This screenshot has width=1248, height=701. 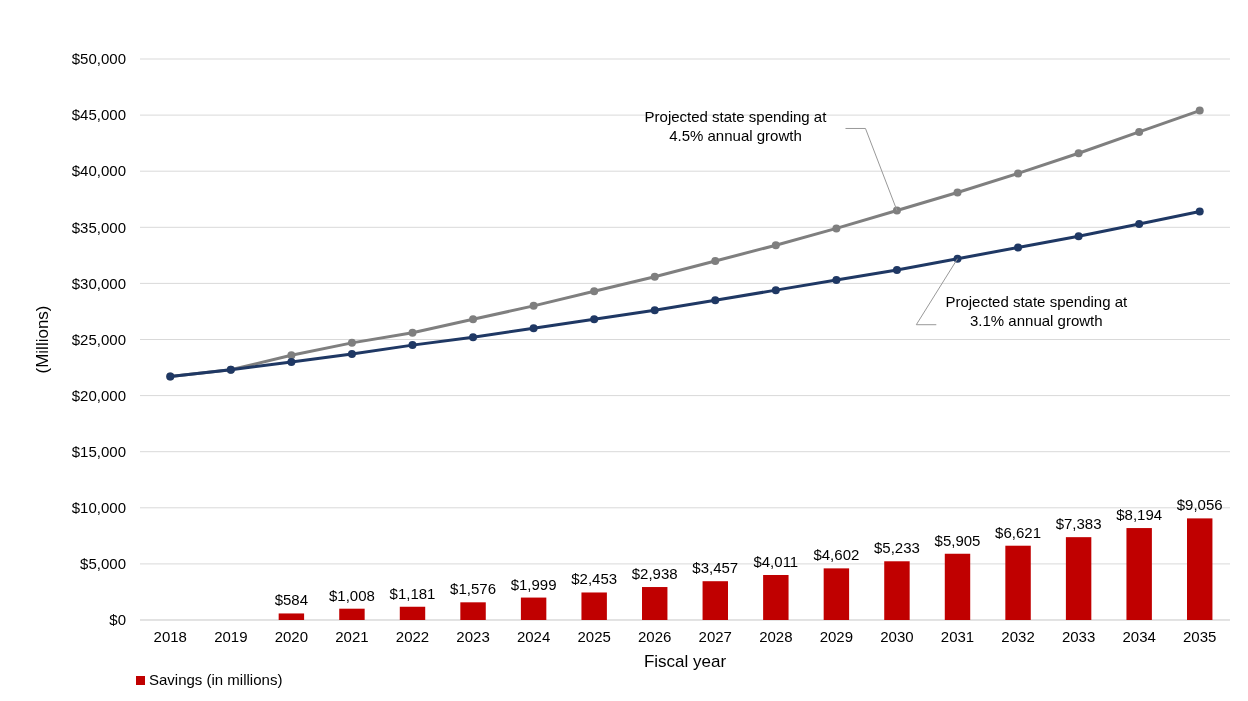 What do you see at coordinates (1139, 515) in the screenshot?
I see `data-label: $8,194` at bounding box center [1139, 515].